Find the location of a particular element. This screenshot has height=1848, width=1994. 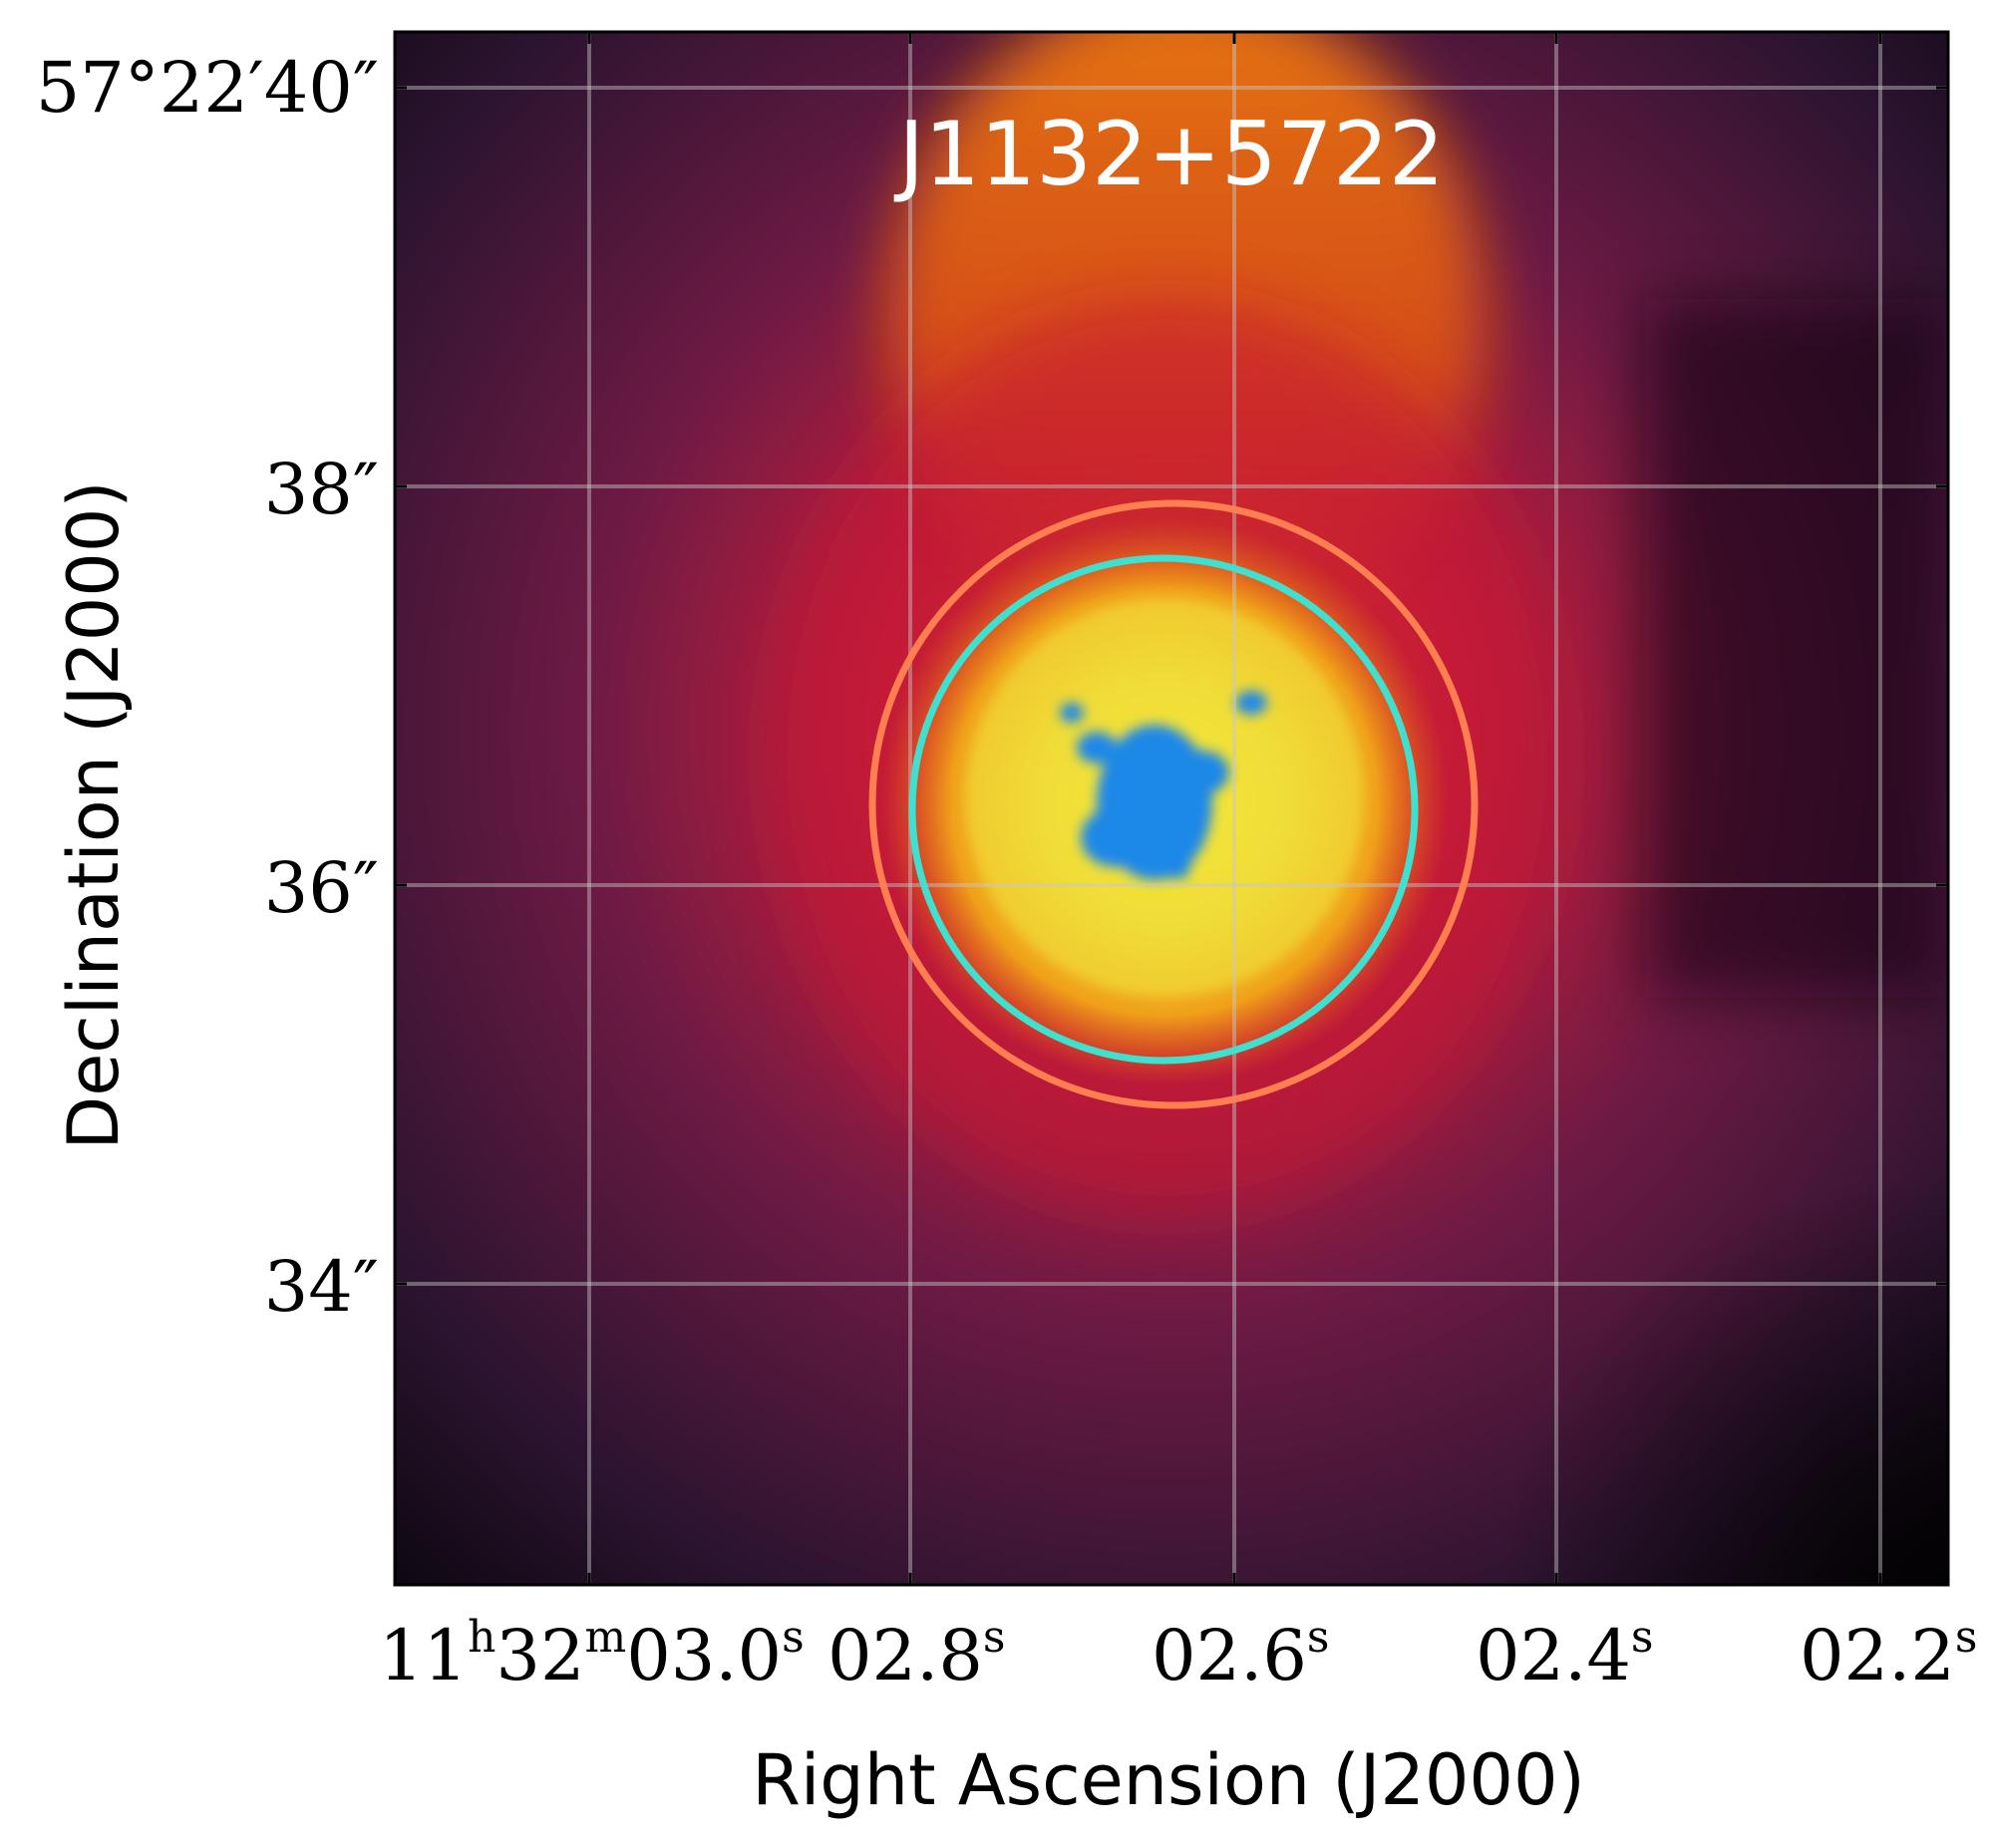

outer-aperture-circle is located at coordinates (1173, 804).